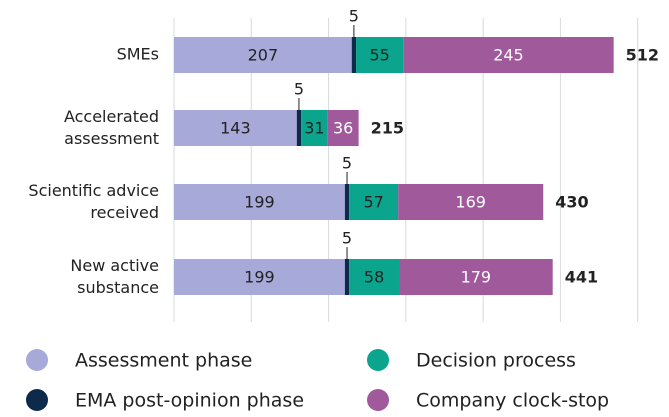 The width and height of the screenshot is (669, 417). Describe the element at coordinates (163, 361) in the screenshot. I see `legend-label: Assessment phase` at that location.